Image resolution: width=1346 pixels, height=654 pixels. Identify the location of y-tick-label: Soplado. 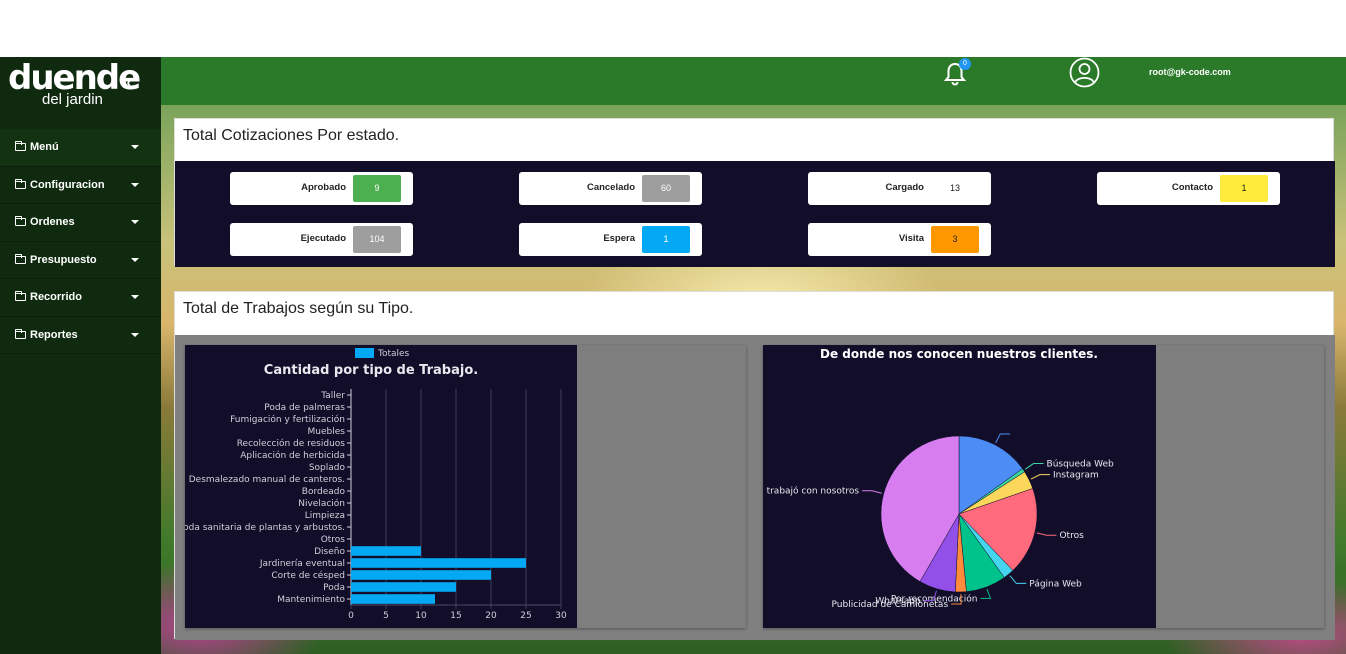
(327, 468).